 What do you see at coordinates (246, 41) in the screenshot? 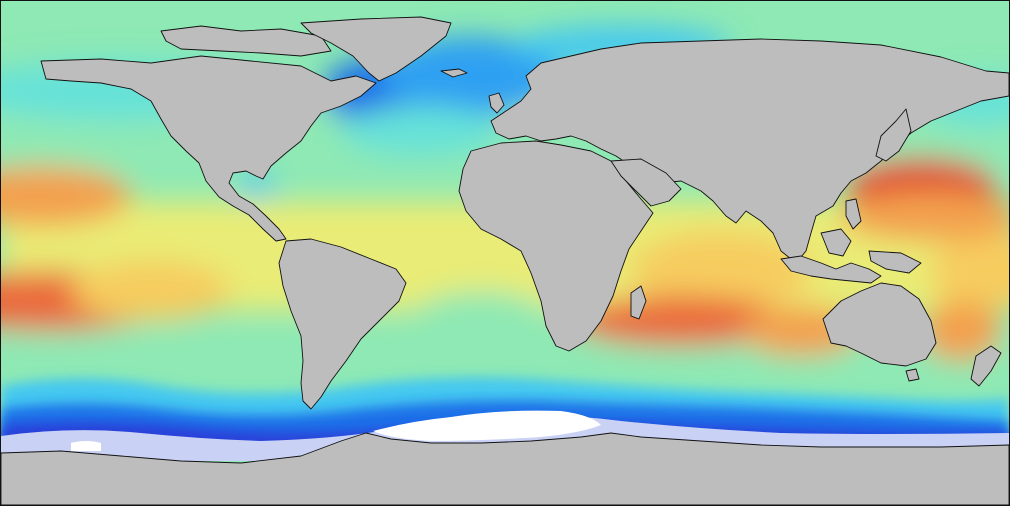
I see `arctic-archipelago` at bounding box center [246, 41].